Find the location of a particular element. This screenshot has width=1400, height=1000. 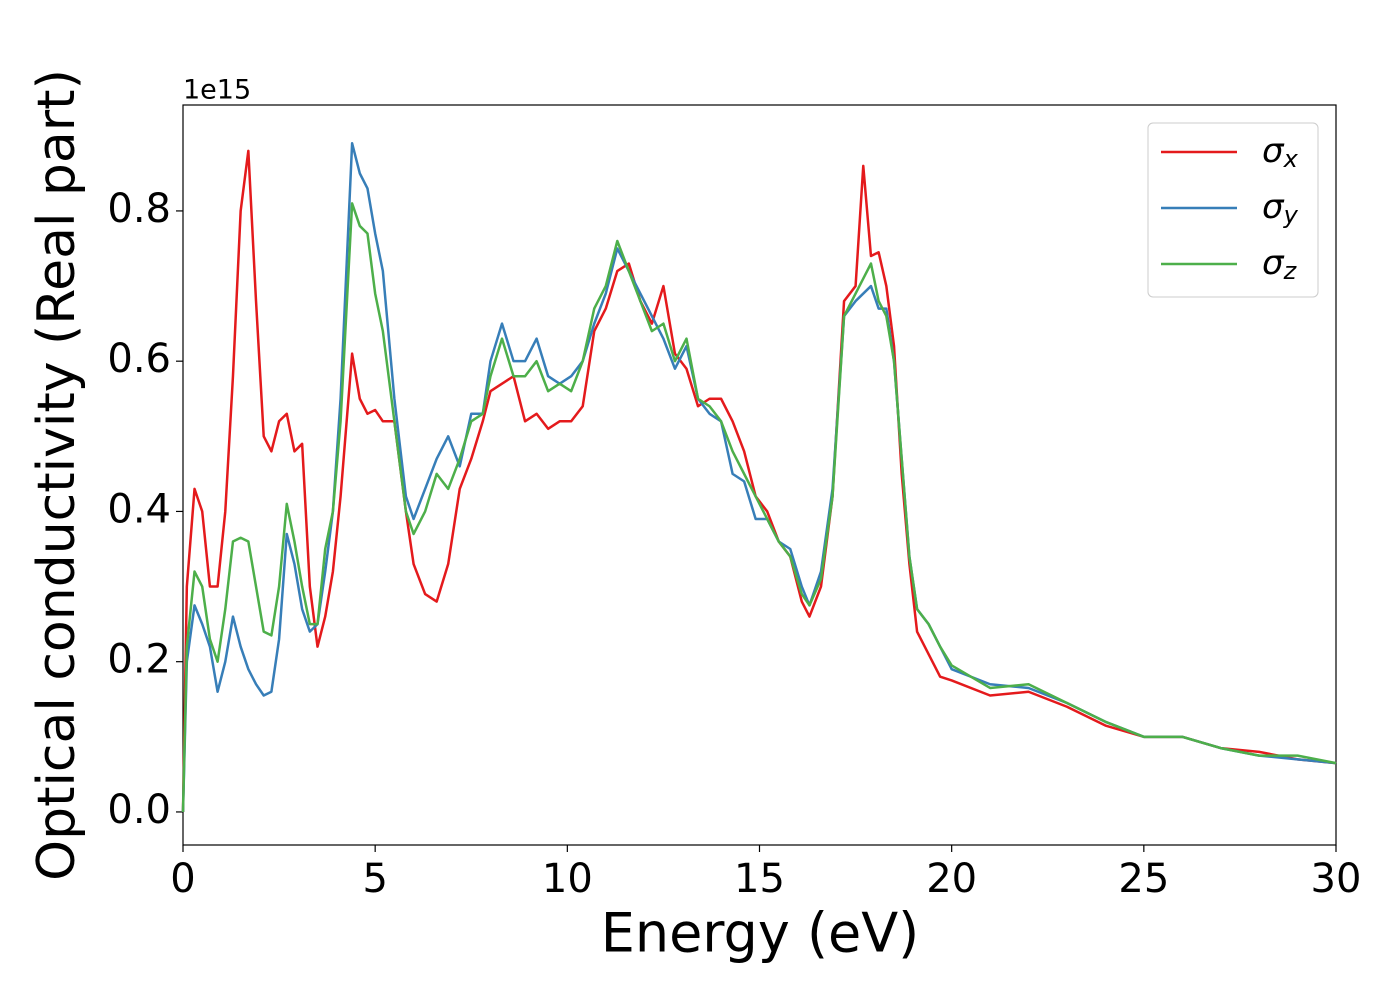

x-tick-label: 10 is located at coordinates (567, 879).